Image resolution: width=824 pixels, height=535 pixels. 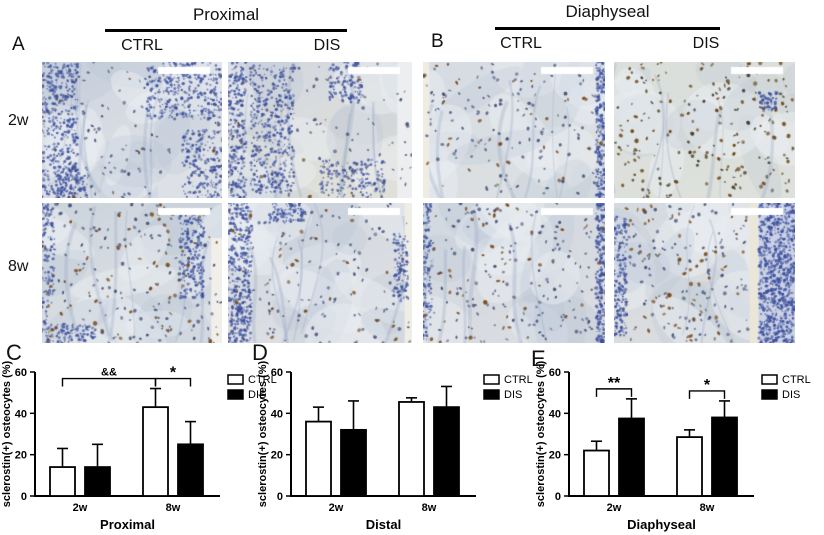 I want to click on chart-e-letter: E, so click(x=538, y=358).